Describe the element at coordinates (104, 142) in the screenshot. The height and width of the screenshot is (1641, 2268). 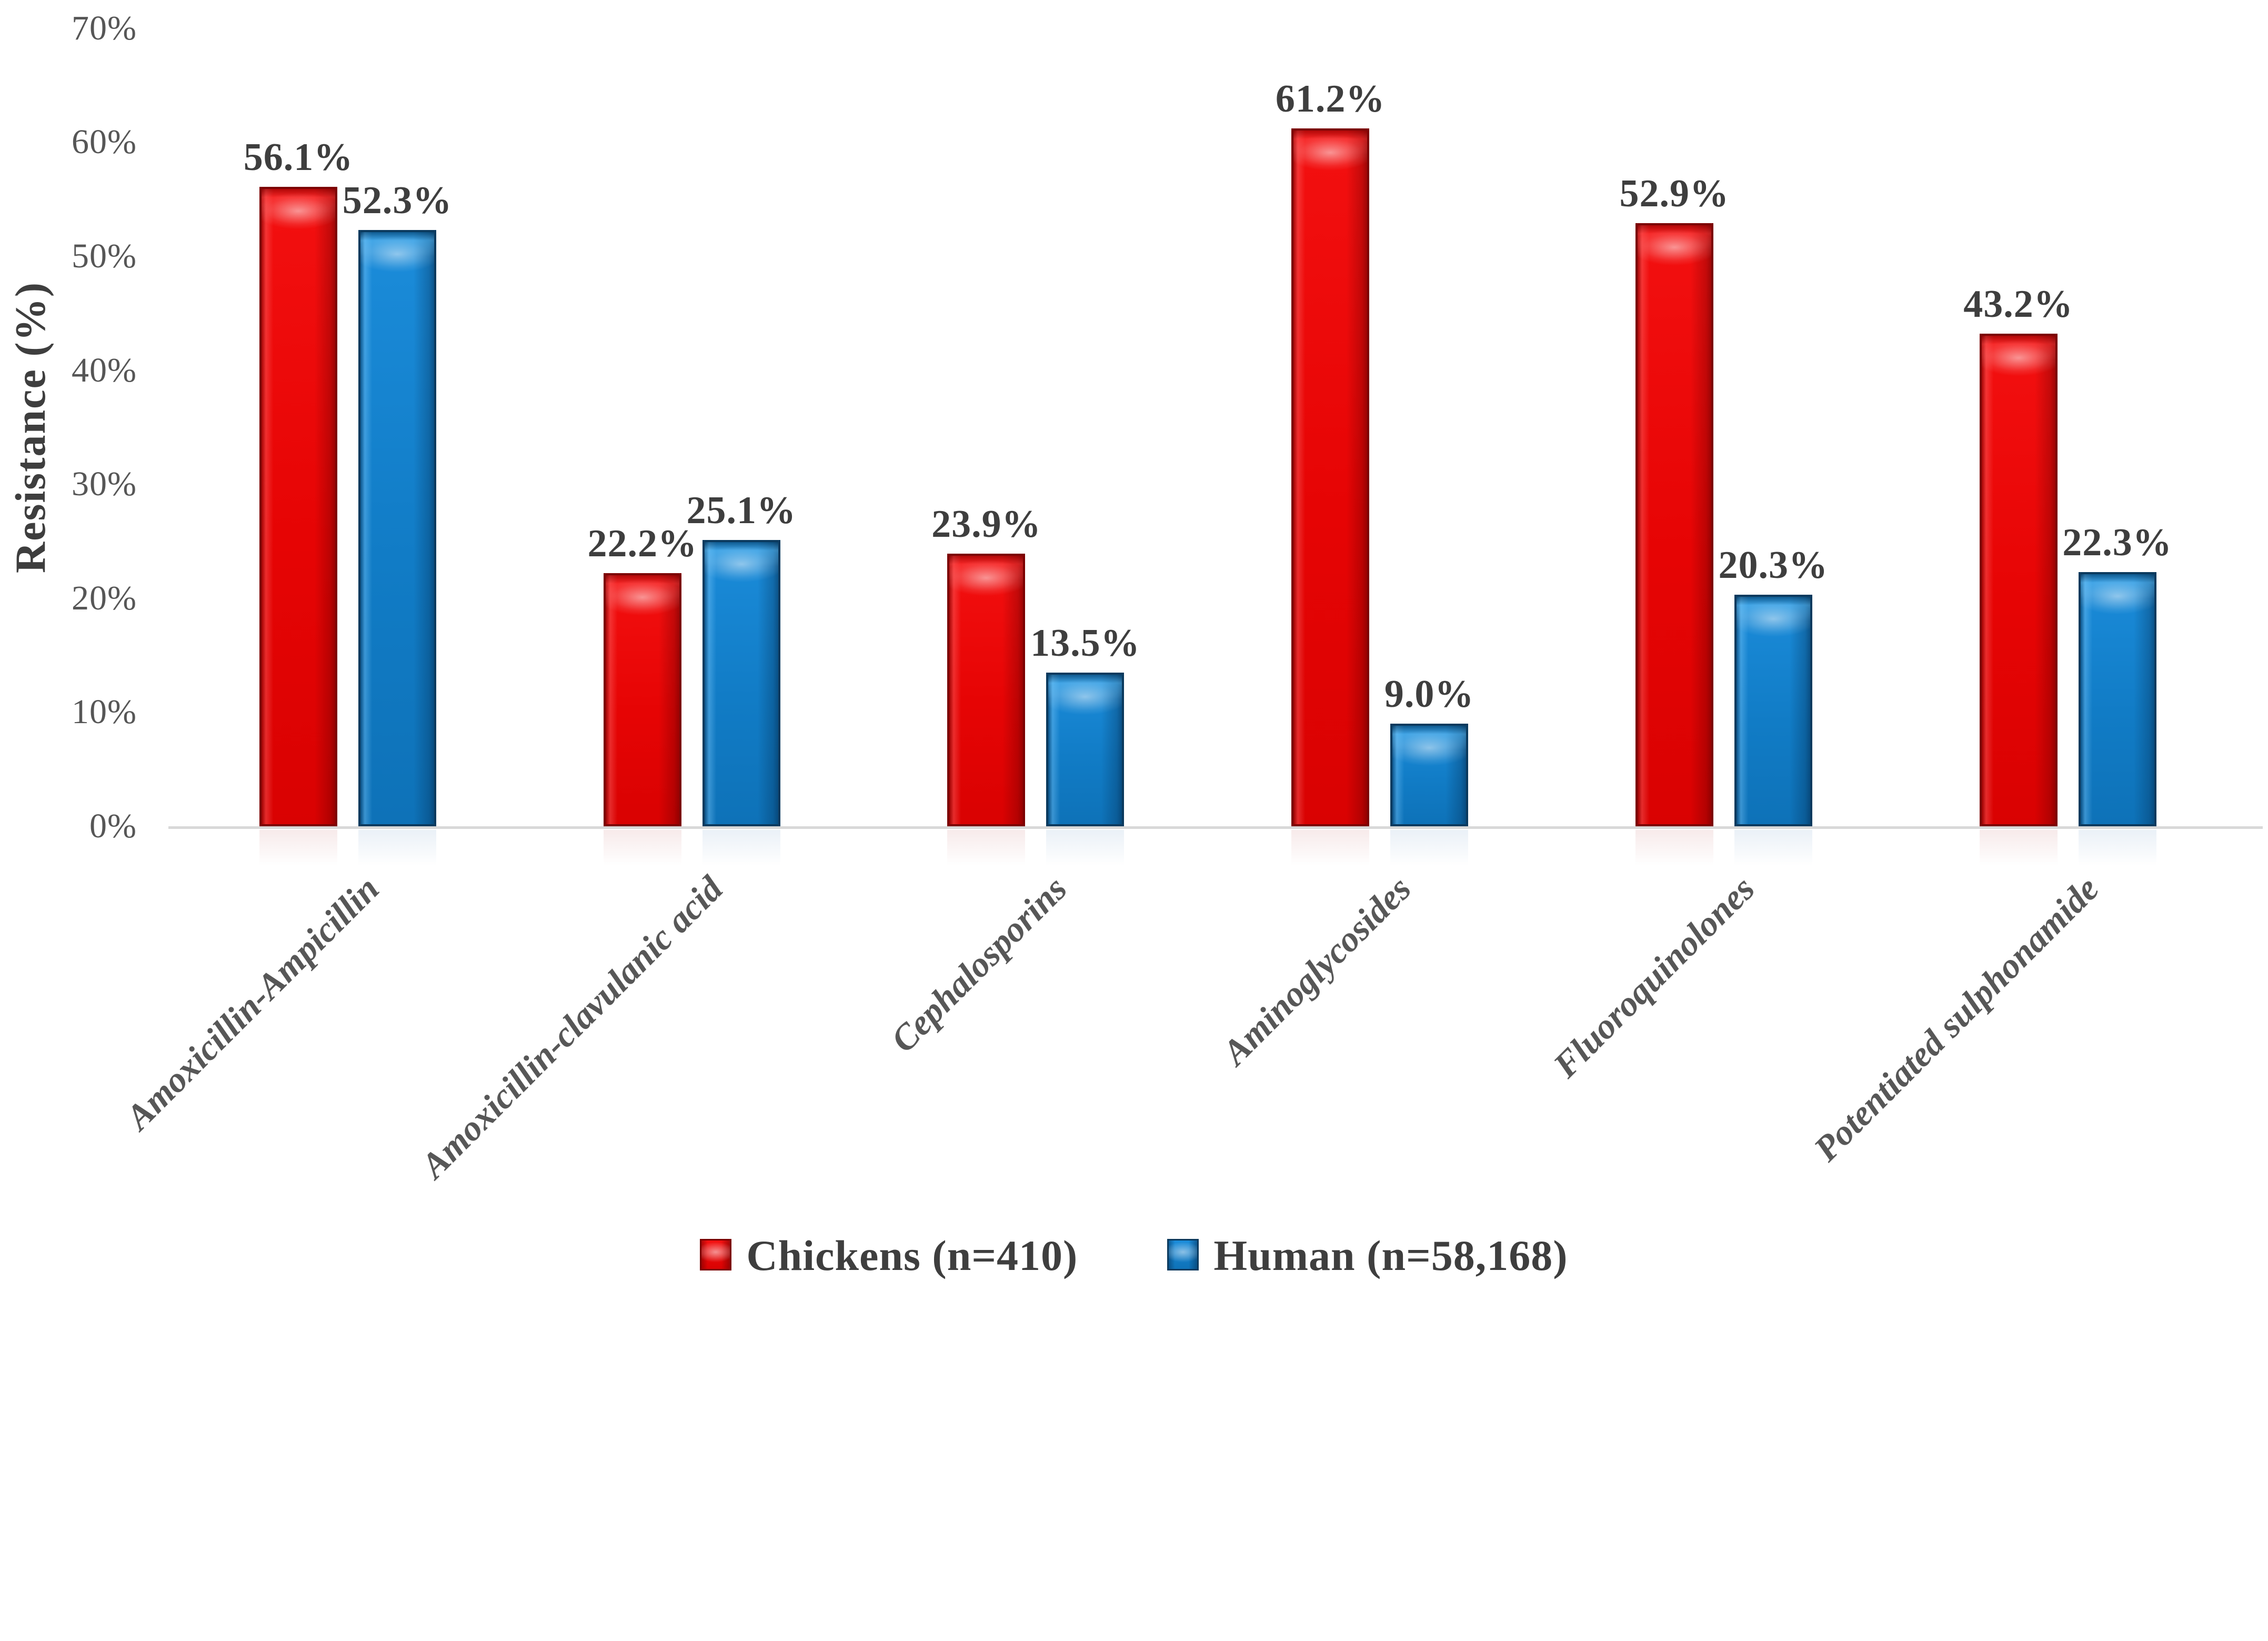
I see `y-tick-label: 60%` at that location.